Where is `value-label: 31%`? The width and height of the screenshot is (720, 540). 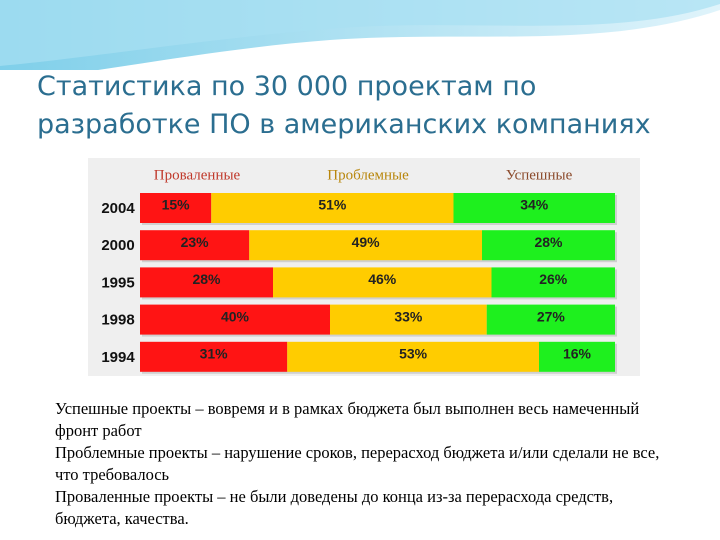
value-label: 31% is located at coordinates (214, 354).